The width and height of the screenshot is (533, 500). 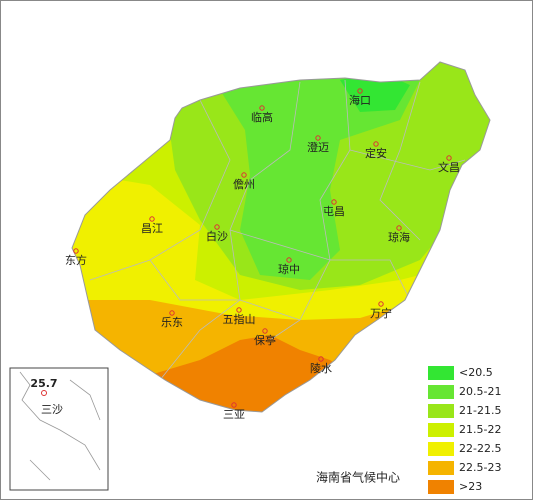 What do you see at coordinates (480, 410) in the screenshot?
I see `legend-label: 21-21.5` at bounding box center [480, 410].